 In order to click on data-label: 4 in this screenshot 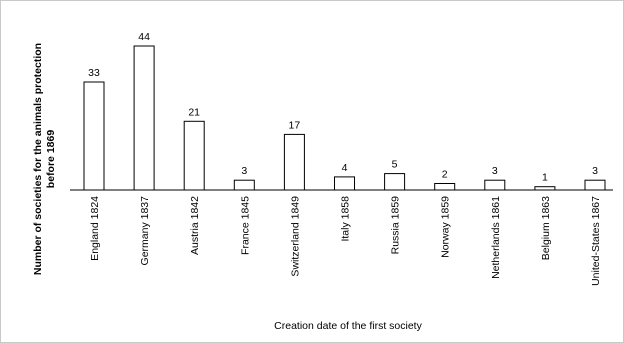, I will do `click(345, 168)`.